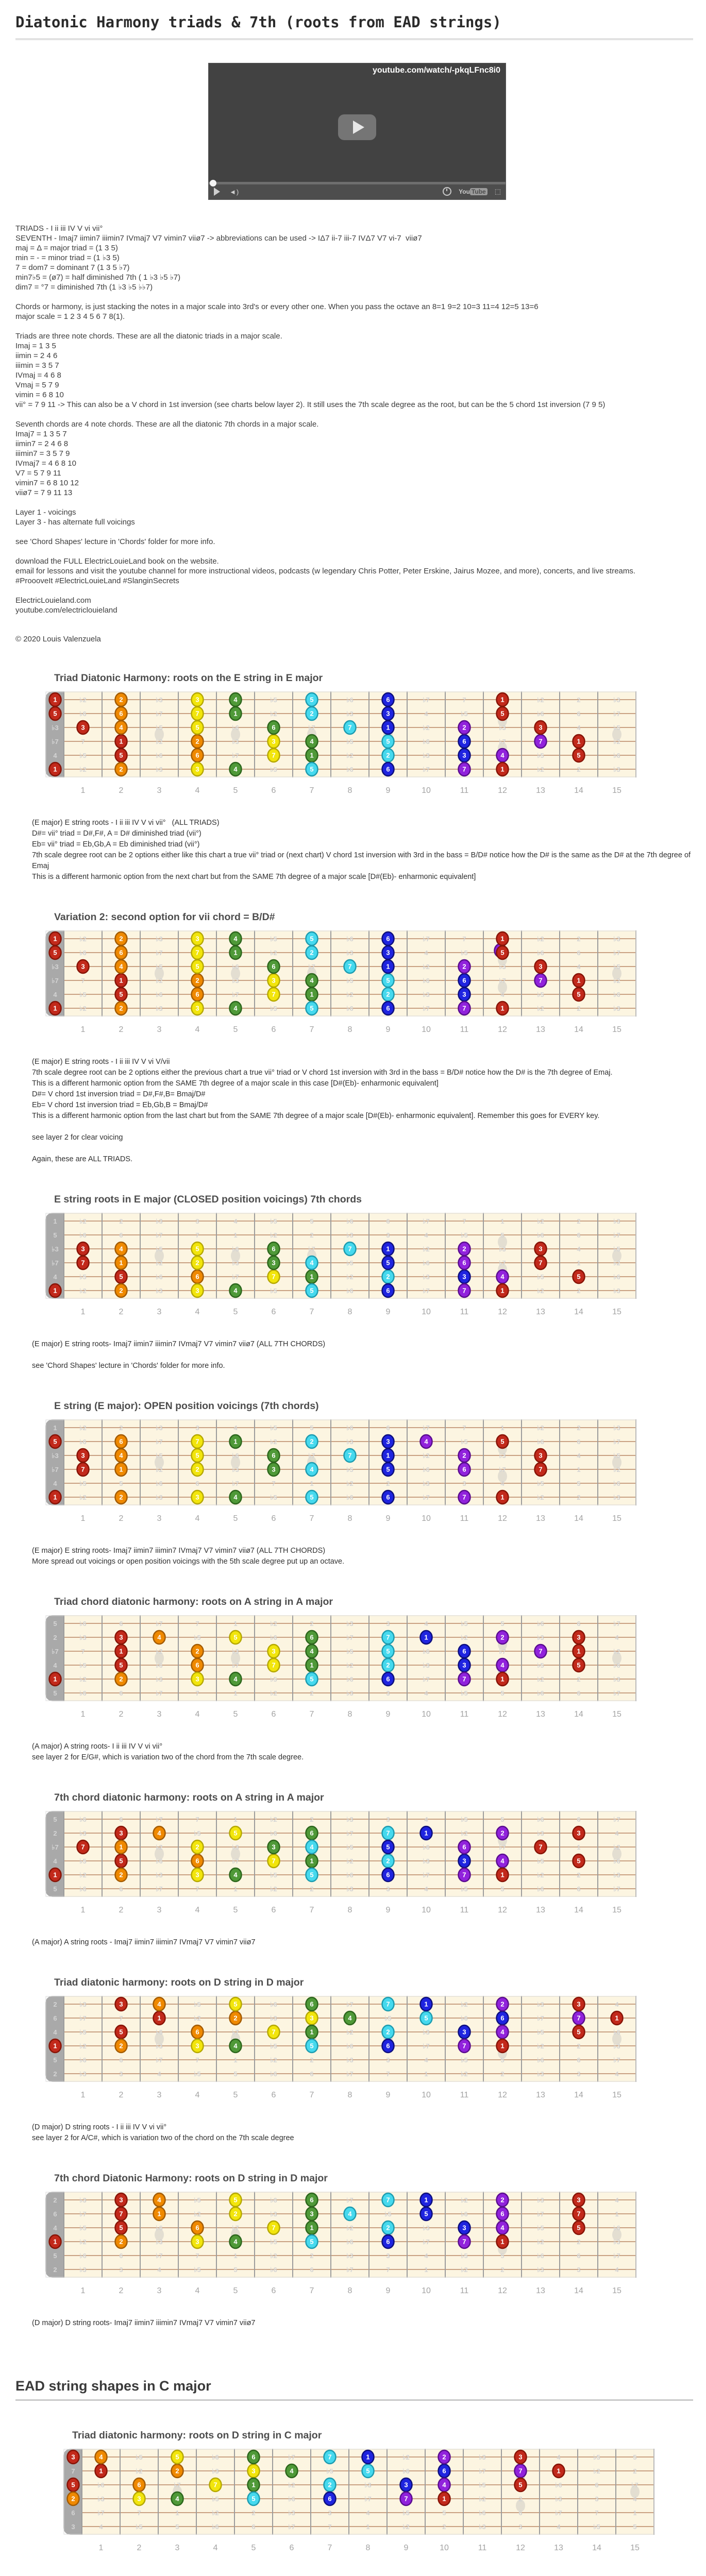 Image resolution: width=706 pixels, height=2576 pixels. What do you see at coordinates (36, 355) in the screenshot?
I see `intro-line: iimin = 2 4 6` at bounding box center [36, 355].